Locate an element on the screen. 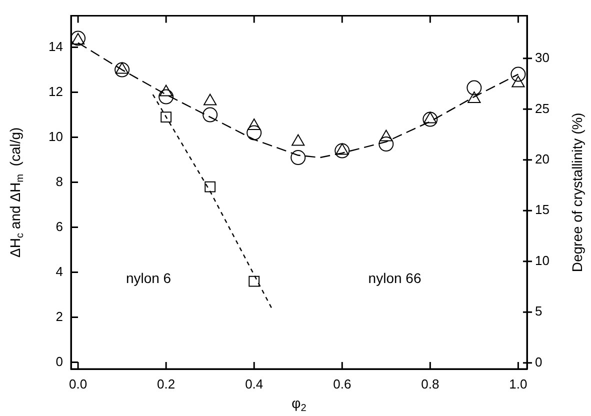 The width and height of the screenshot is (591, 416). annotation: nylon 66 is located at coordinates (395, 278).